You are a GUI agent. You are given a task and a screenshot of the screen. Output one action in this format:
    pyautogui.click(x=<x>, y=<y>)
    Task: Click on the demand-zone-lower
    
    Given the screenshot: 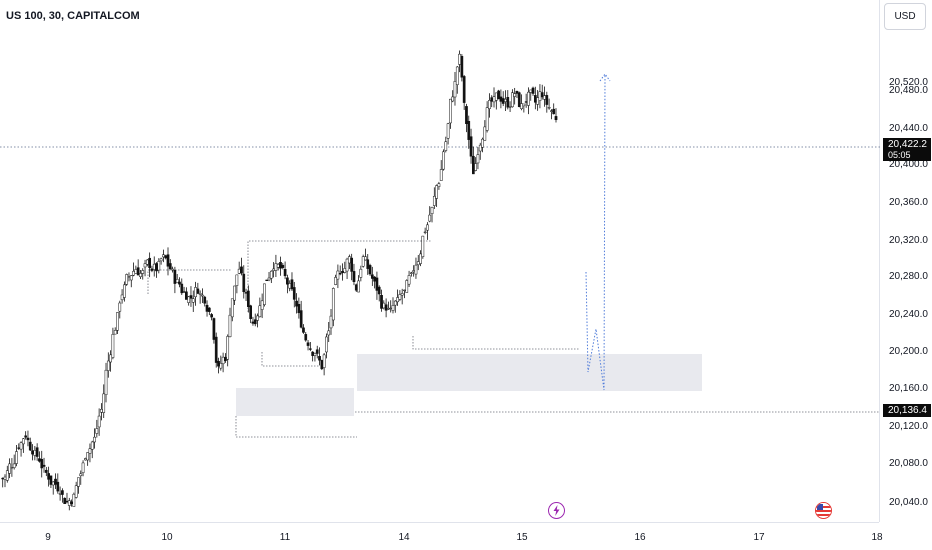 What is the action you would take?
    pyautogui.click(x=295, y=402)
    